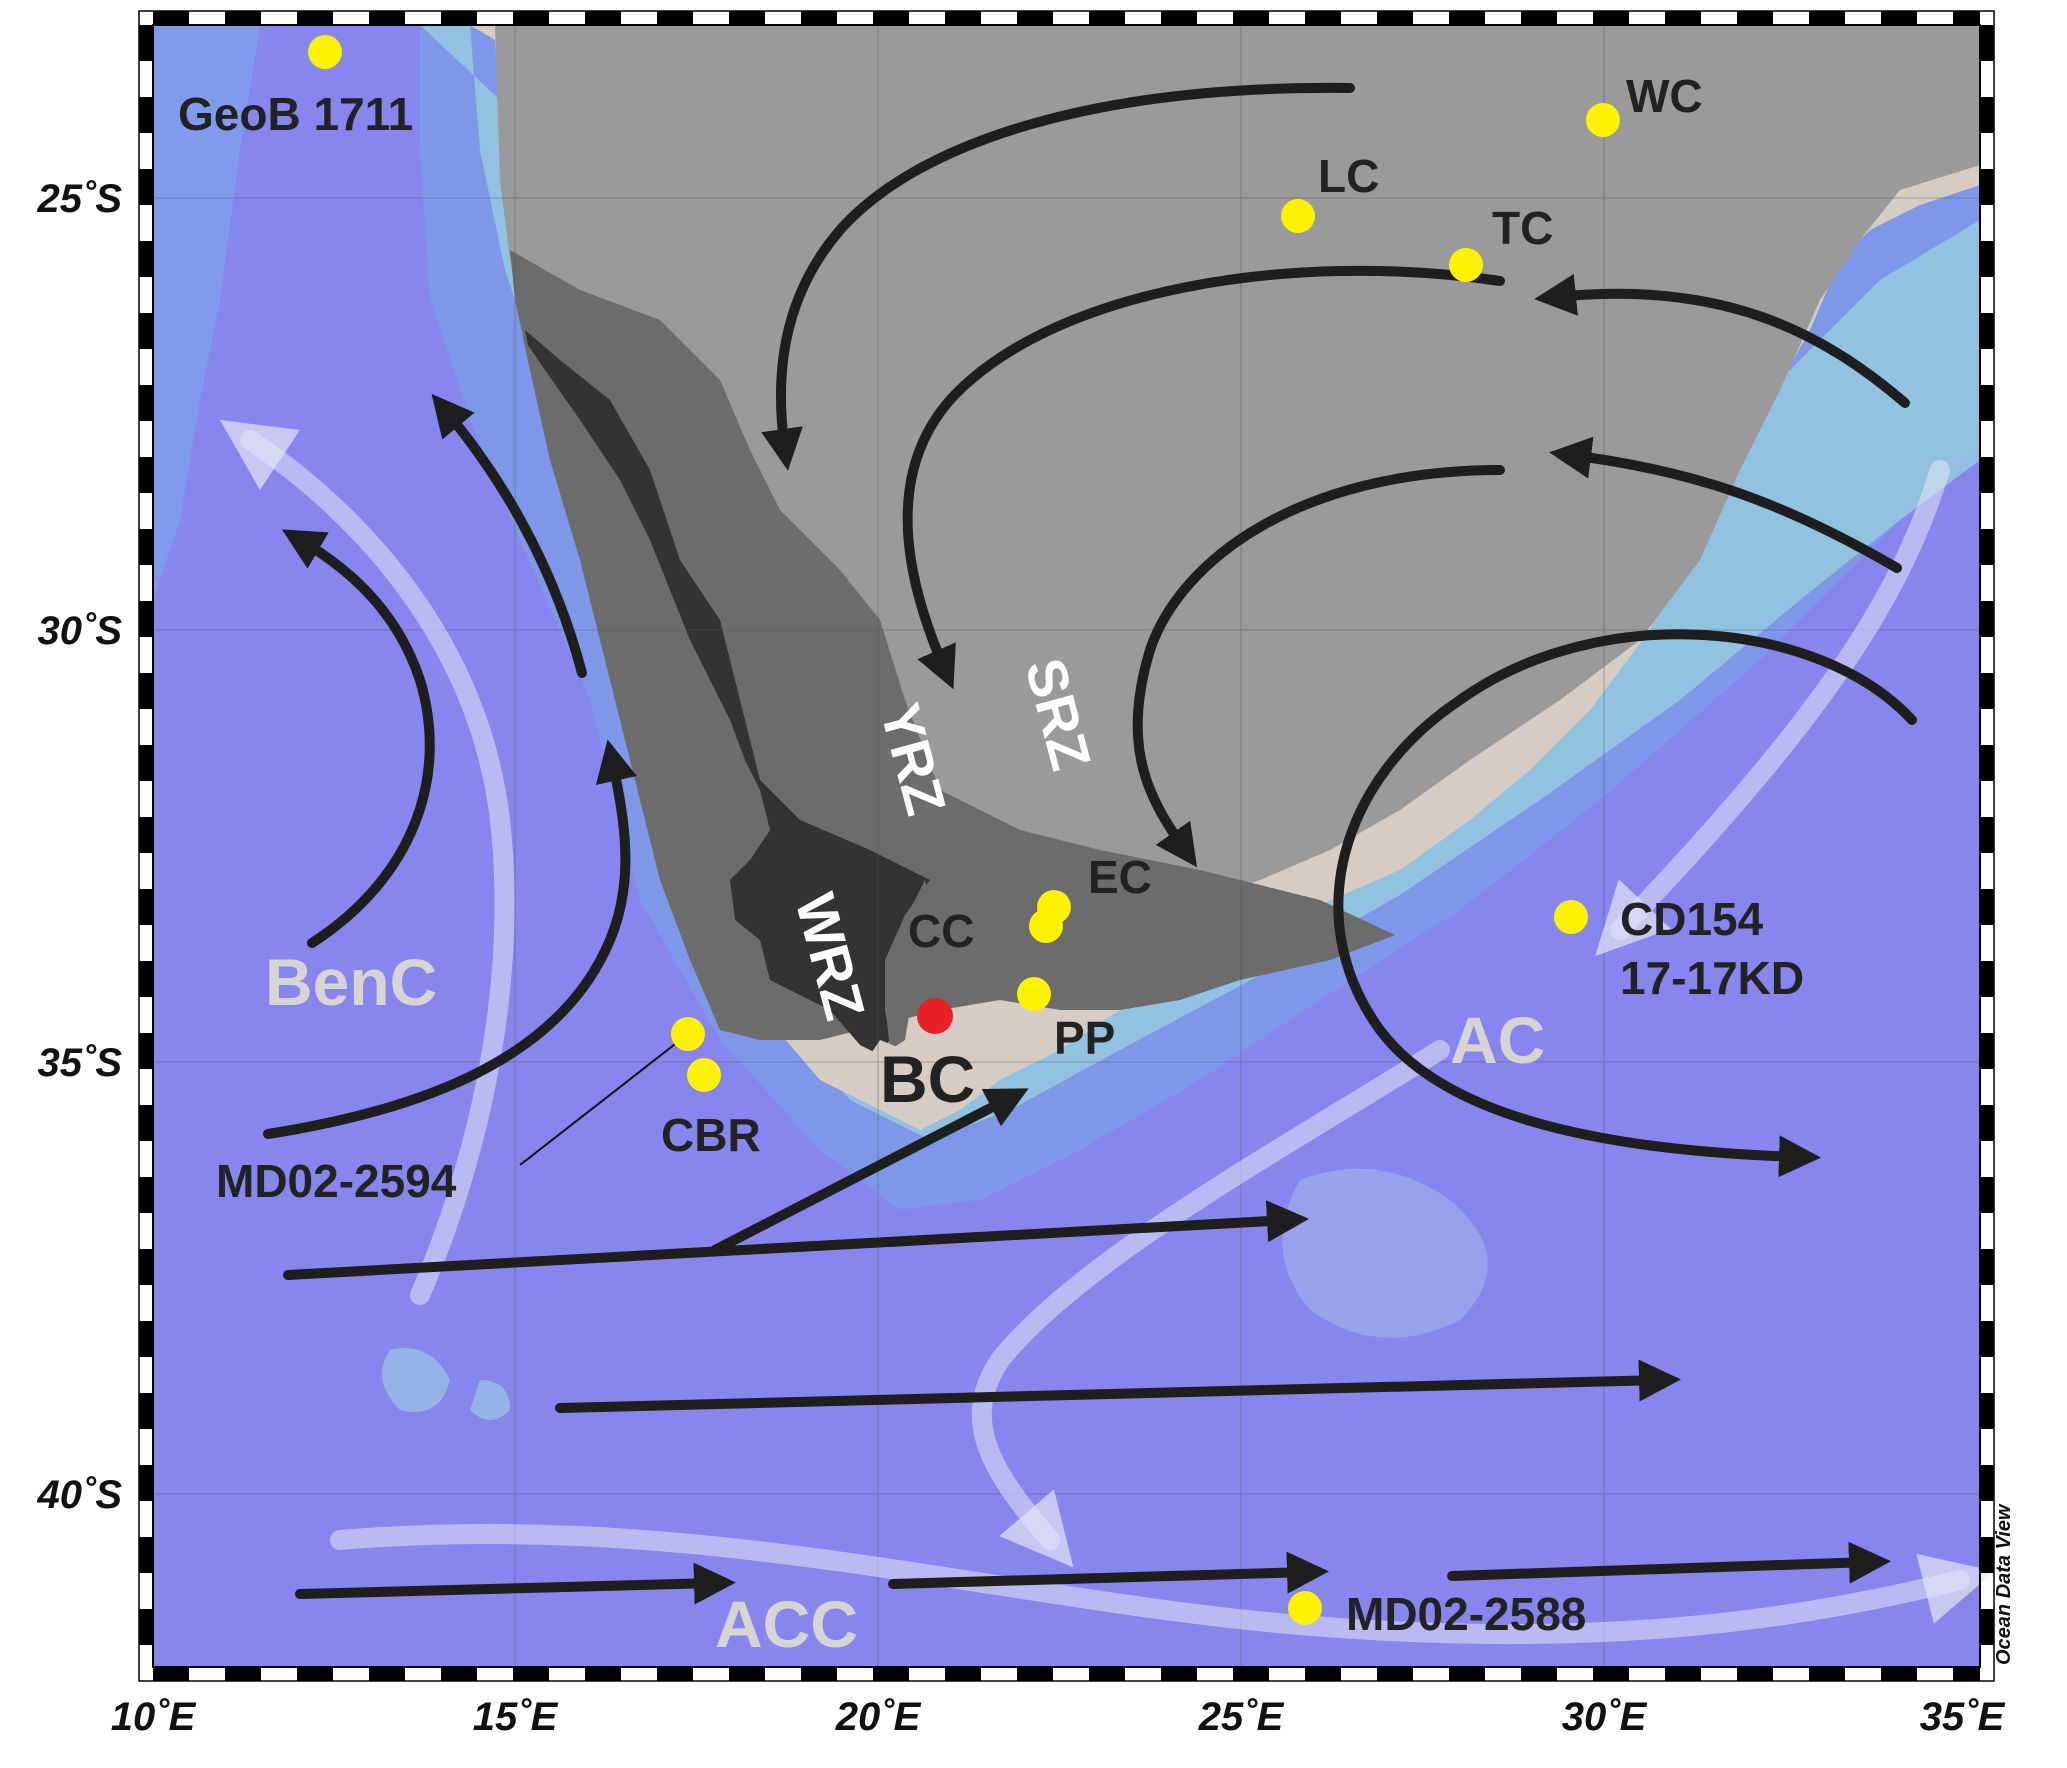 This screenshot has height=1768, width=2067. Describe the element at coordinates (1664, 96) in the screenshot. I see `site-label-wc: WC` at that location.